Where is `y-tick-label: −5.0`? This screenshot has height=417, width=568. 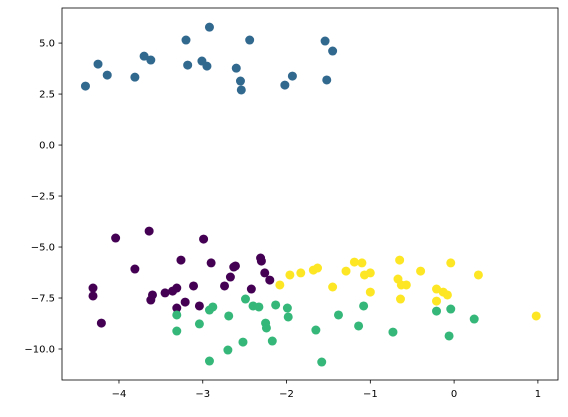 y-tick-label: −5.0 is located at coordinates (43, 248).